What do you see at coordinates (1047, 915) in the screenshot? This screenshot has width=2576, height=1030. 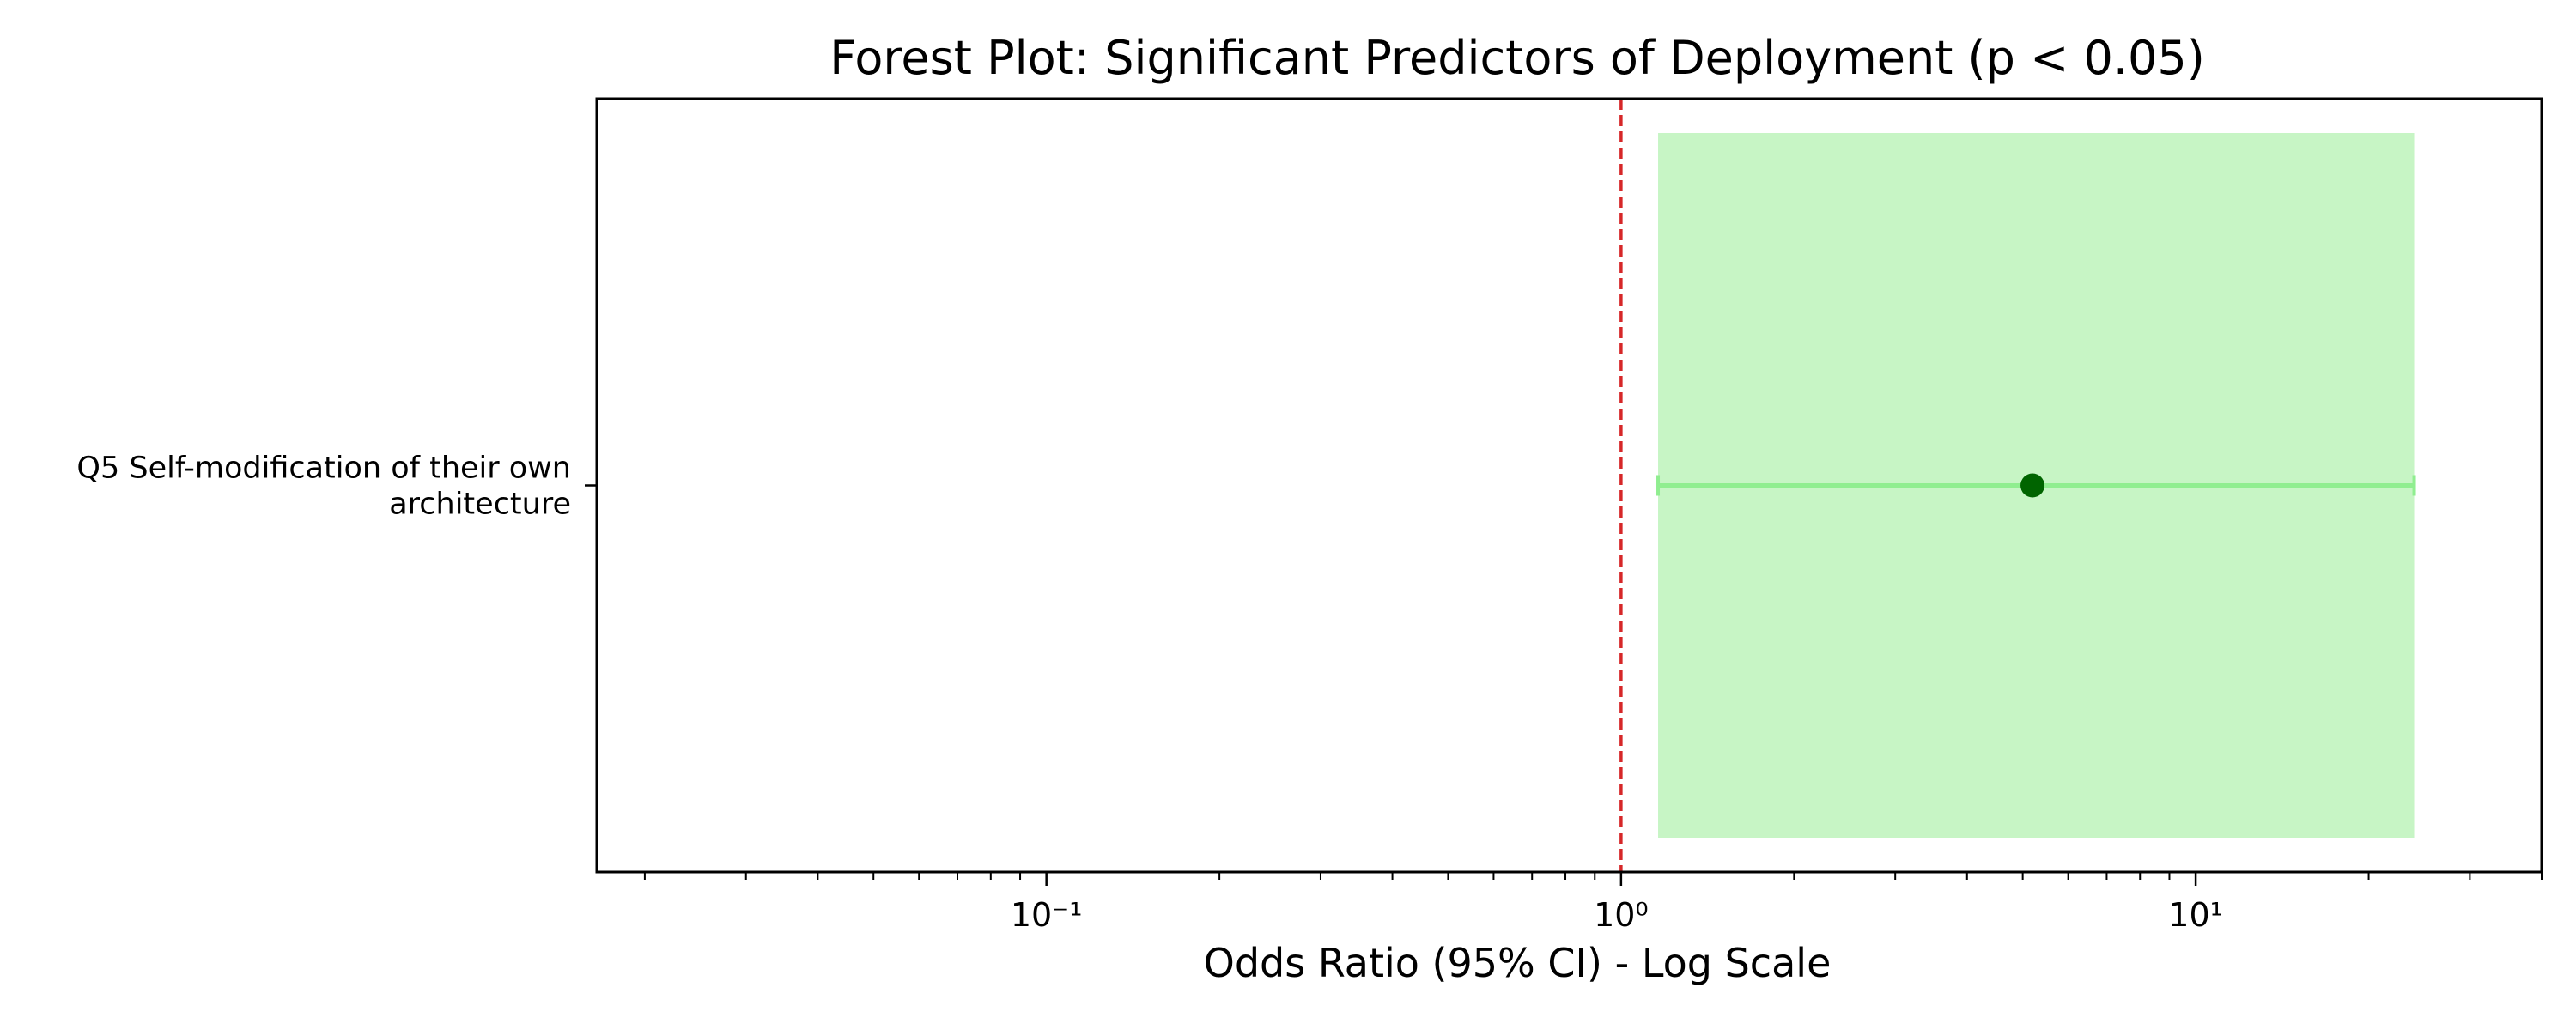 I see `x-tick-label: 10⁻¹` at bounding box center [1047, 915].